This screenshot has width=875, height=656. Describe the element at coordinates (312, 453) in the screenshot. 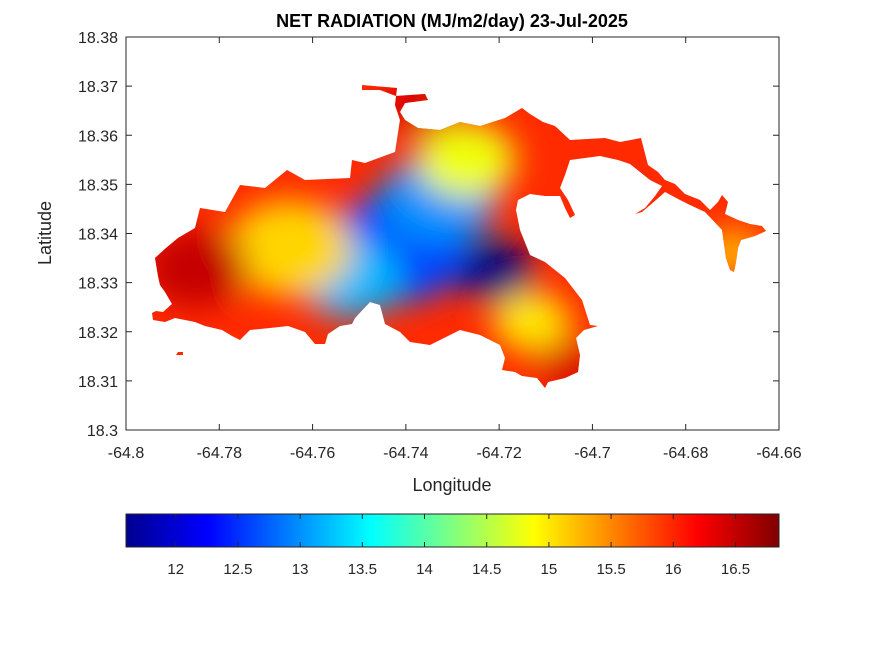

I see `x-tick-label: -64.76` at that location.